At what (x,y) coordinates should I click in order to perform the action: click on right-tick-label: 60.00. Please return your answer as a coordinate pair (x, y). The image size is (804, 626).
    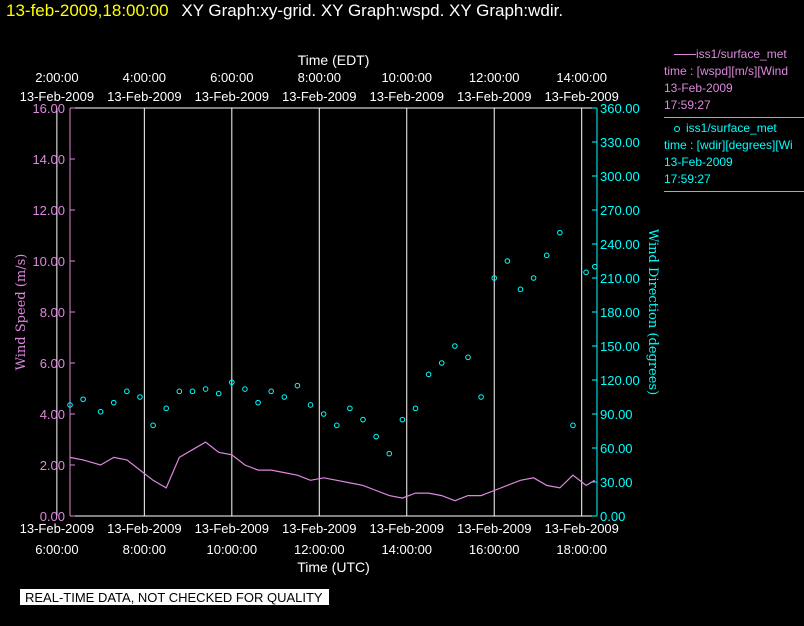
    Looking at the image, I should click on (616, 448).